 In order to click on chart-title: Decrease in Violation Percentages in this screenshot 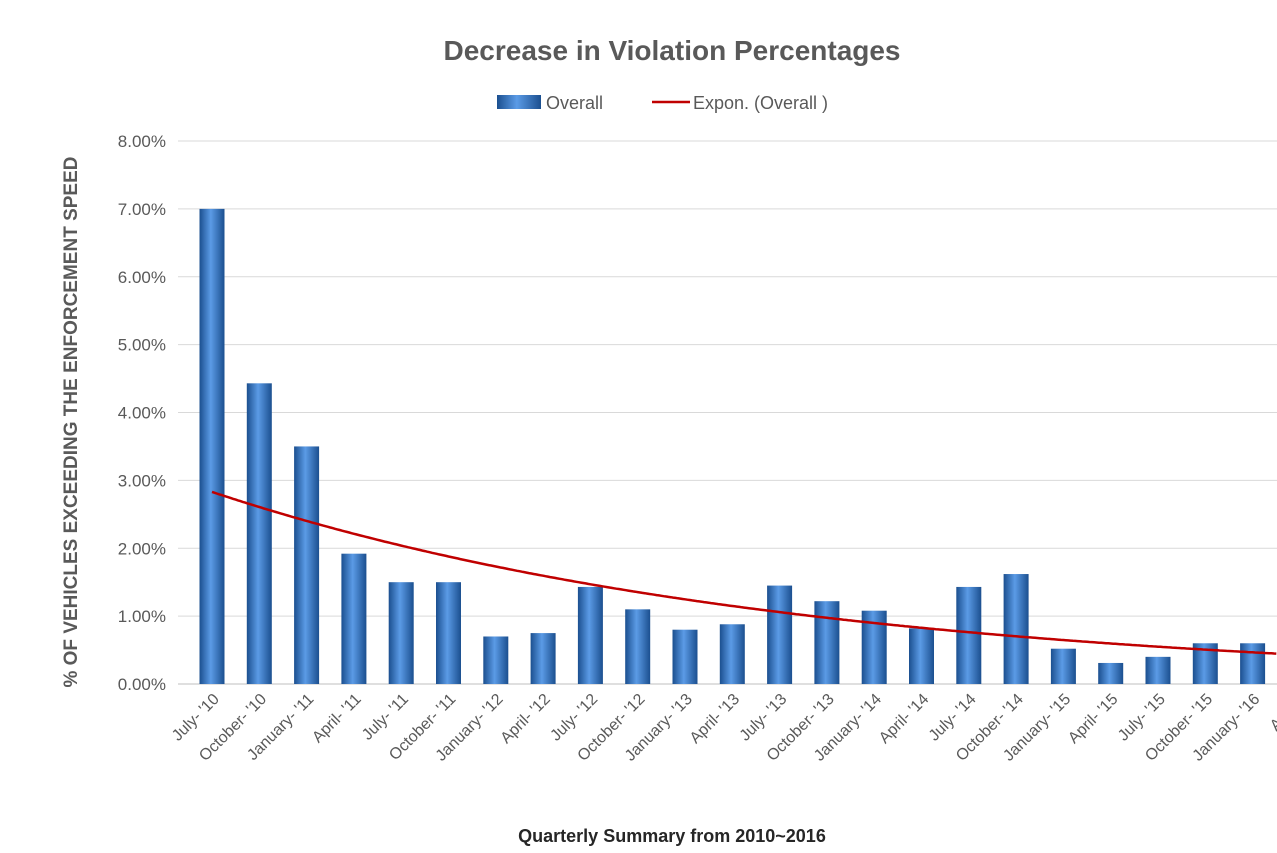, I will do `click(671, 50)`.